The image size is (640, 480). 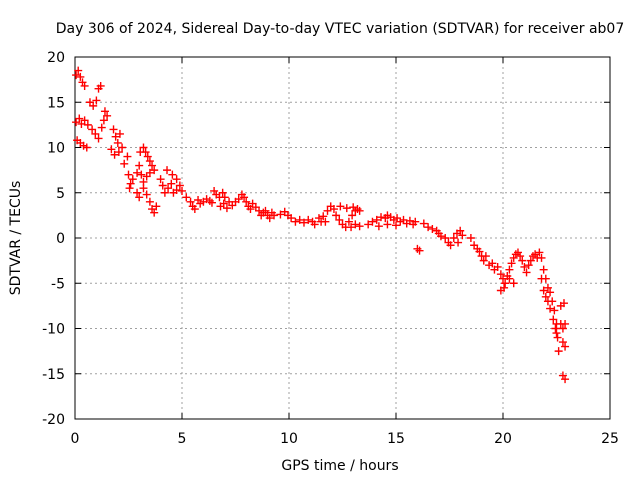 I want to click on y-tick-label: 10, so click(x=56, y=149).